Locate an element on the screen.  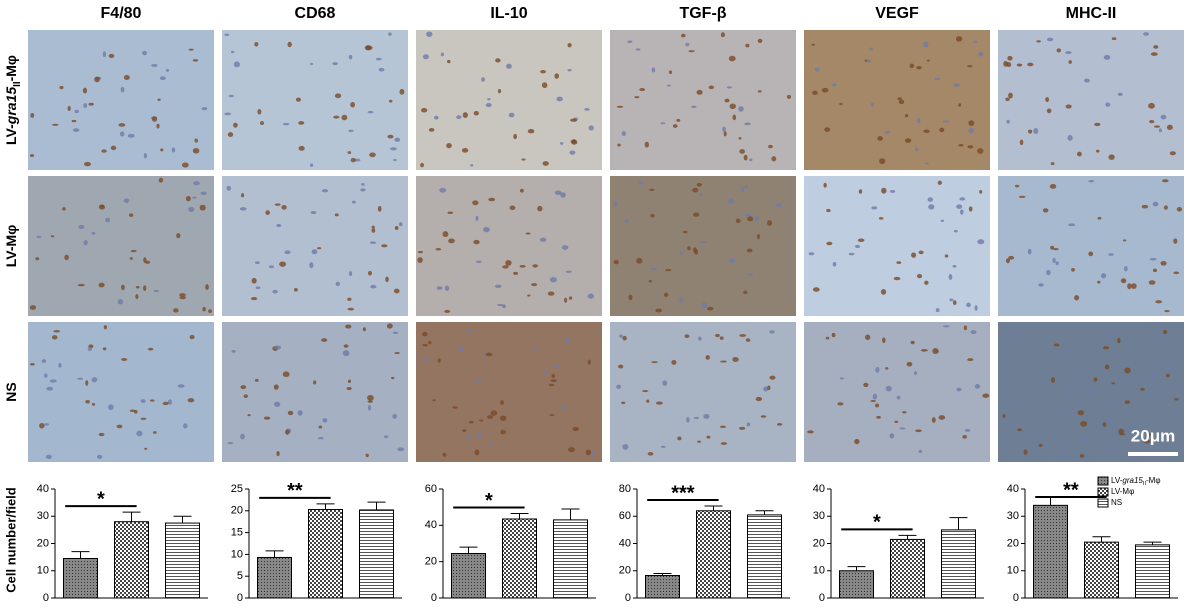
significance-label: * is located at coordinates (489, 501).